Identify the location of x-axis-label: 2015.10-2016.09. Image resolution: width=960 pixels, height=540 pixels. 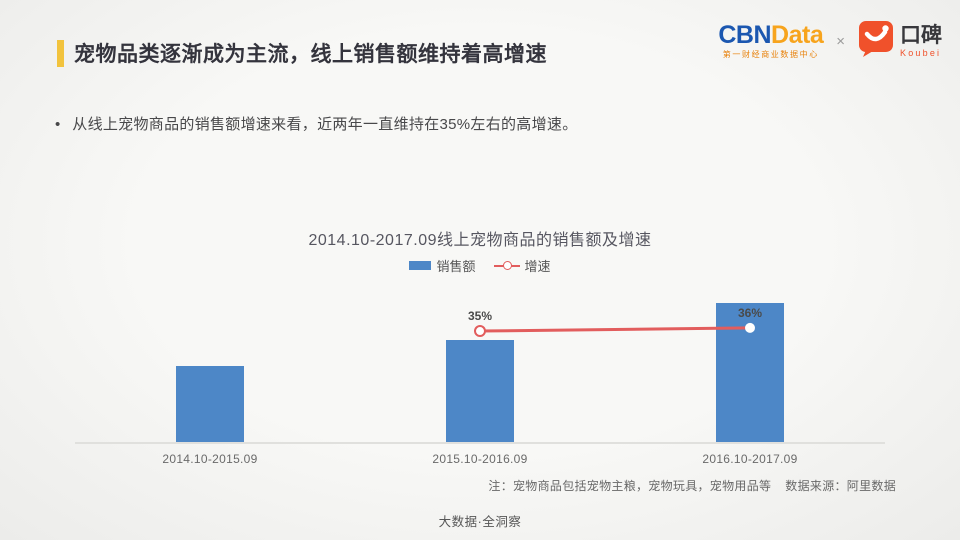
(480, 459).